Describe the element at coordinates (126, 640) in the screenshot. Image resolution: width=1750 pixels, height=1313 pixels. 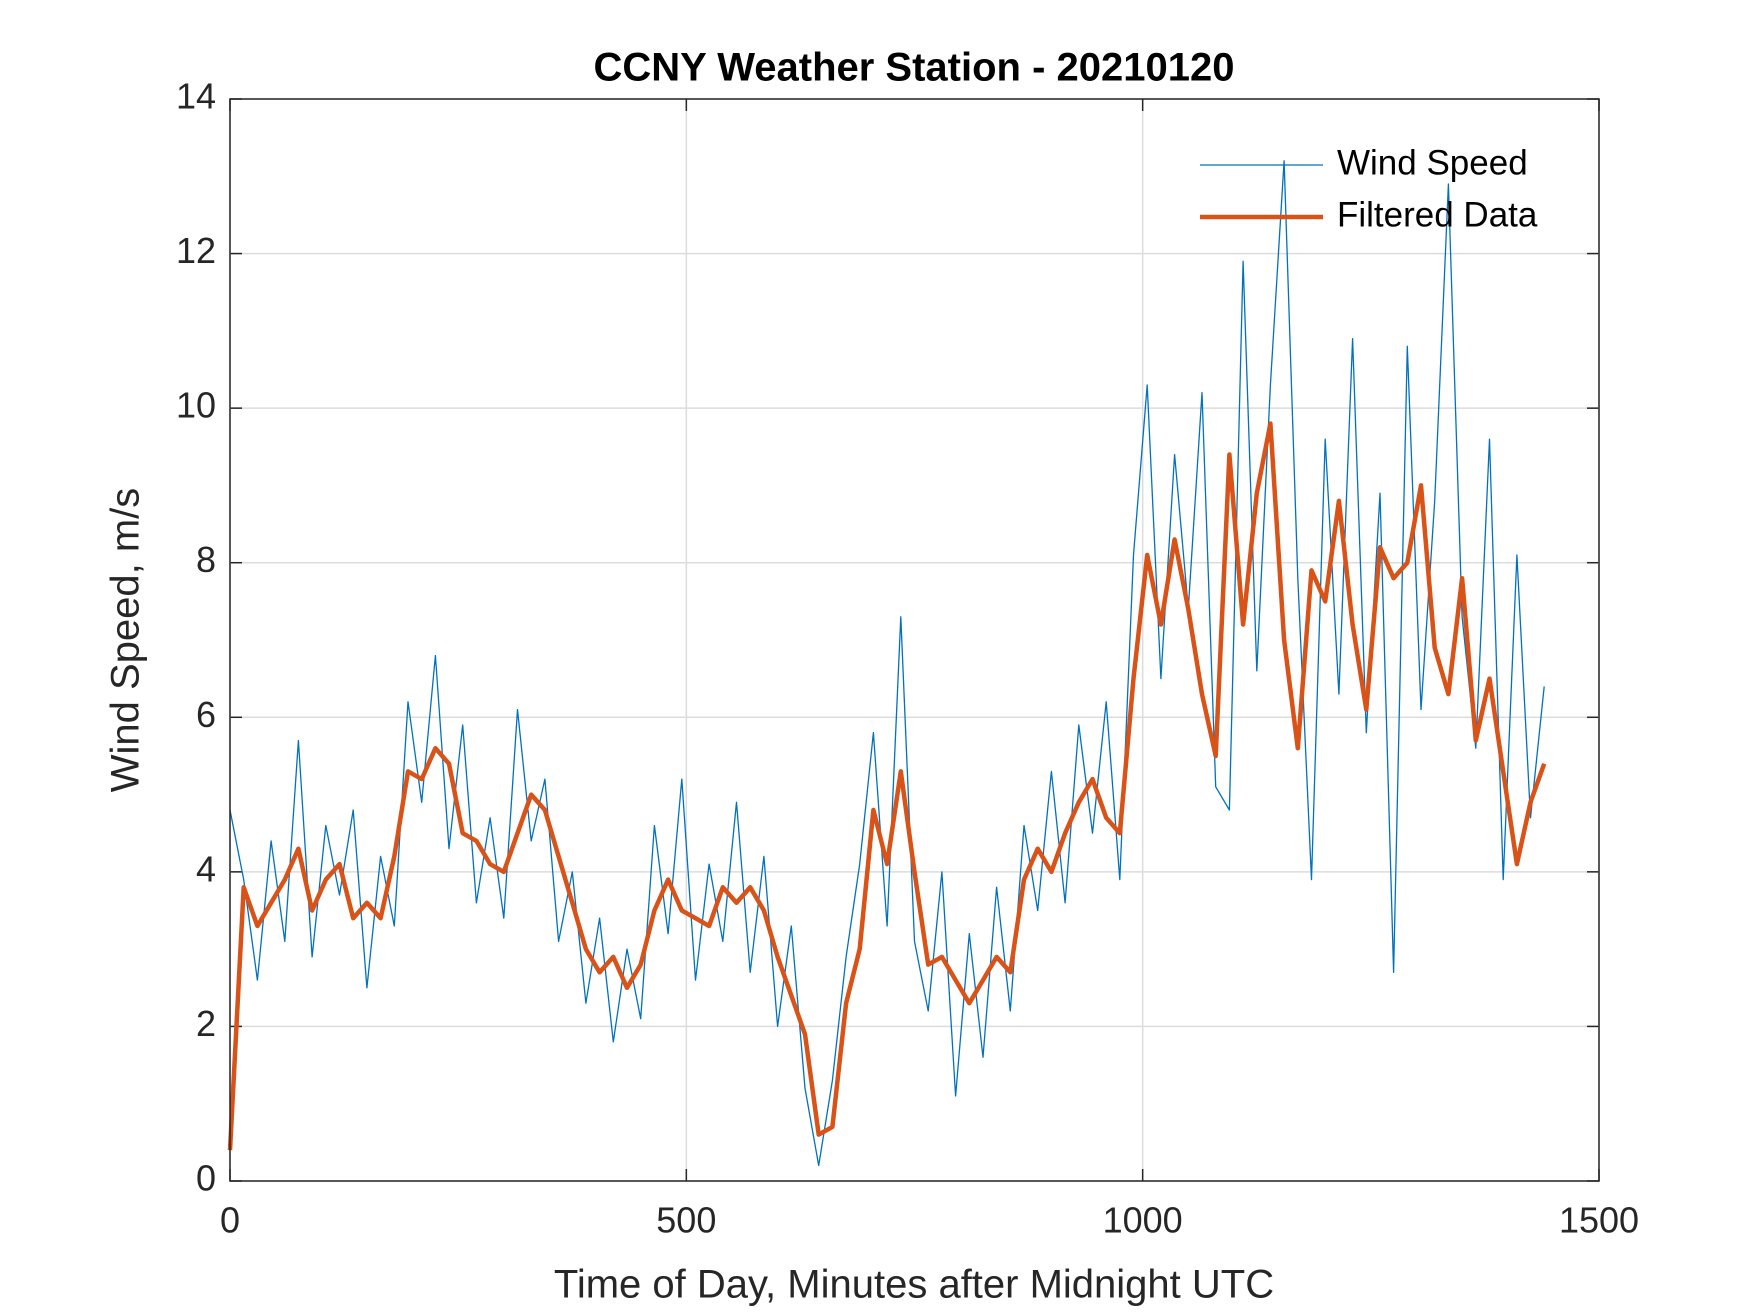
I see `y-axis-label: Wind Speed, m/s` at that location.